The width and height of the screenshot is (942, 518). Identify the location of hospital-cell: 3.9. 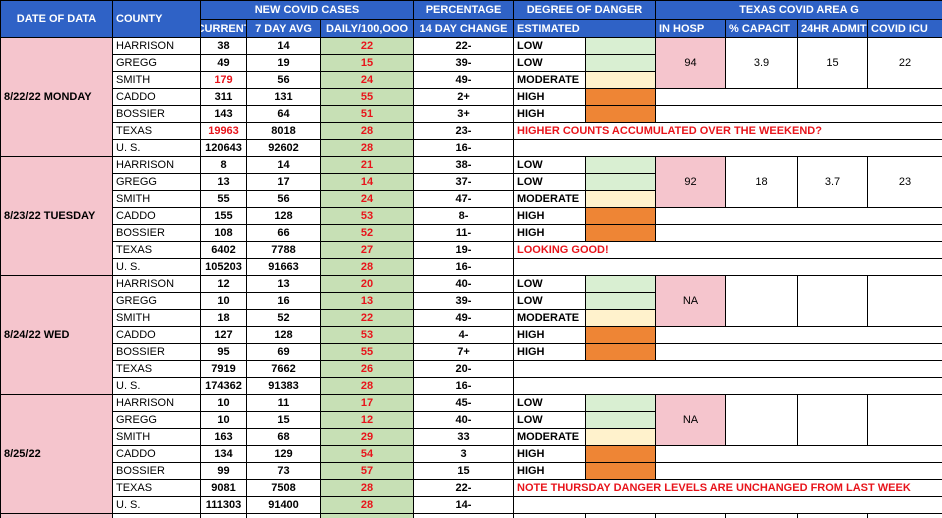
(761, 63).